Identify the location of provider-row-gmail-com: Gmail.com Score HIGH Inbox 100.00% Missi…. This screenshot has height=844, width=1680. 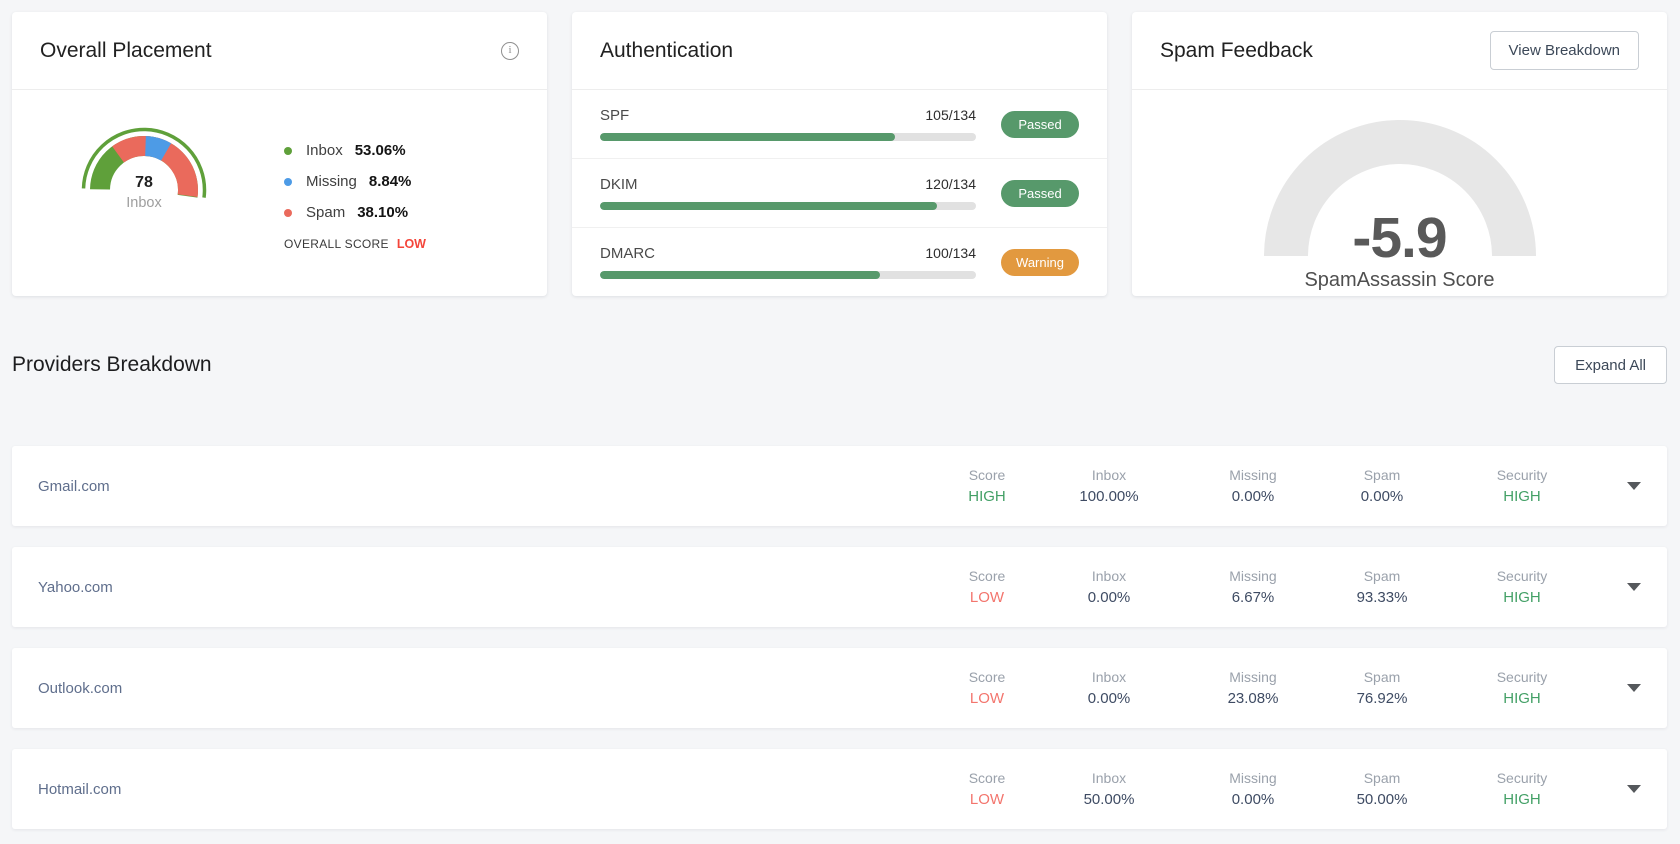
(839, 486).